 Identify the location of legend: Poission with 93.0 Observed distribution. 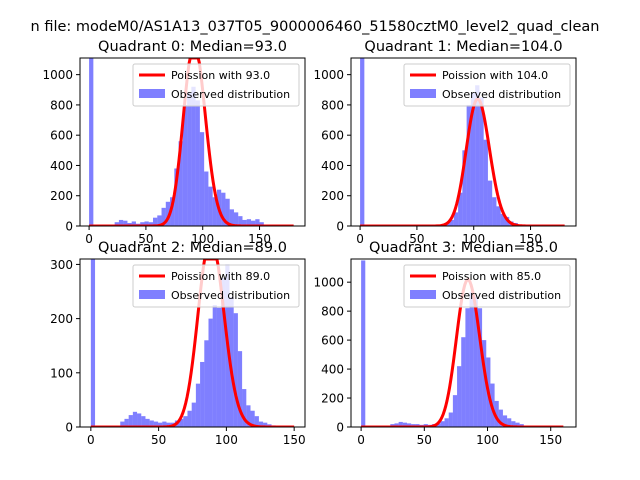
(216, 85).